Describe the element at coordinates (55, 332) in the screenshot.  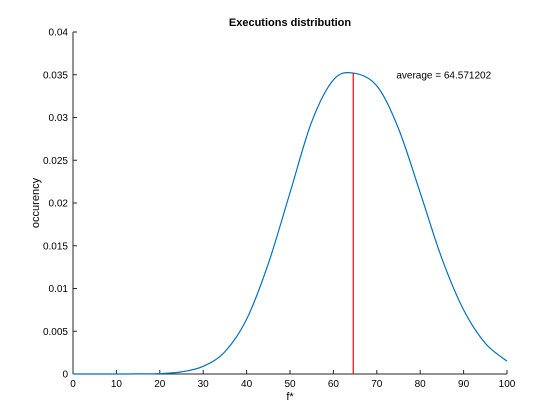
I see `y-tick-label: 0.005` at that location.